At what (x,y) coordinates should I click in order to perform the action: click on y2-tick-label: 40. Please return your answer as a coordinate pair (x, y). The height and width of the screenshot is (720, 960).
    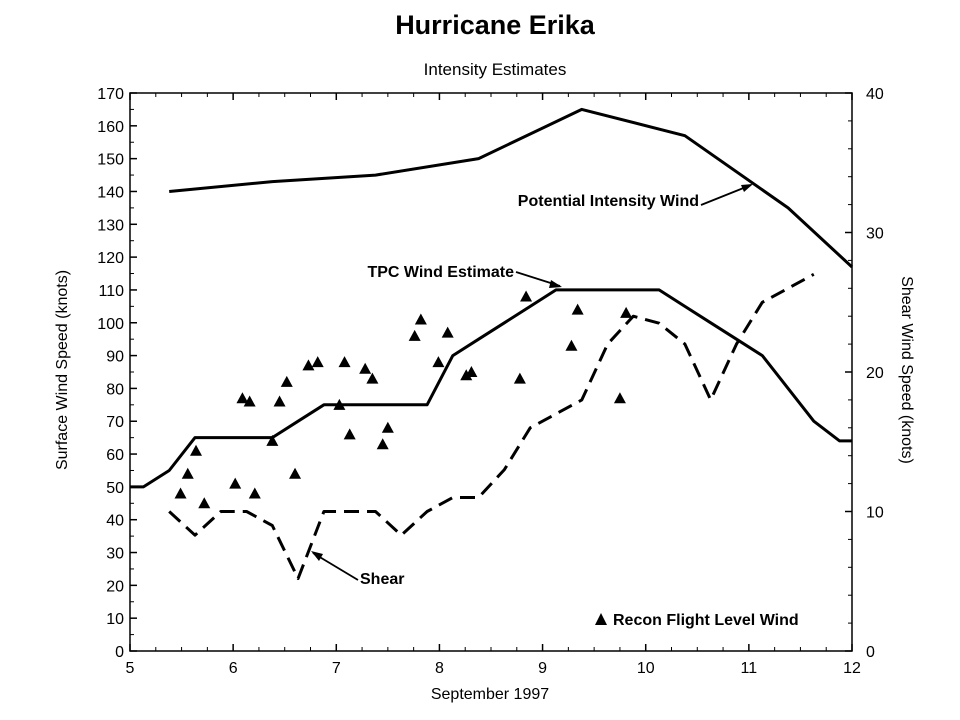
    Looking at the image, I should click on (875, 94).